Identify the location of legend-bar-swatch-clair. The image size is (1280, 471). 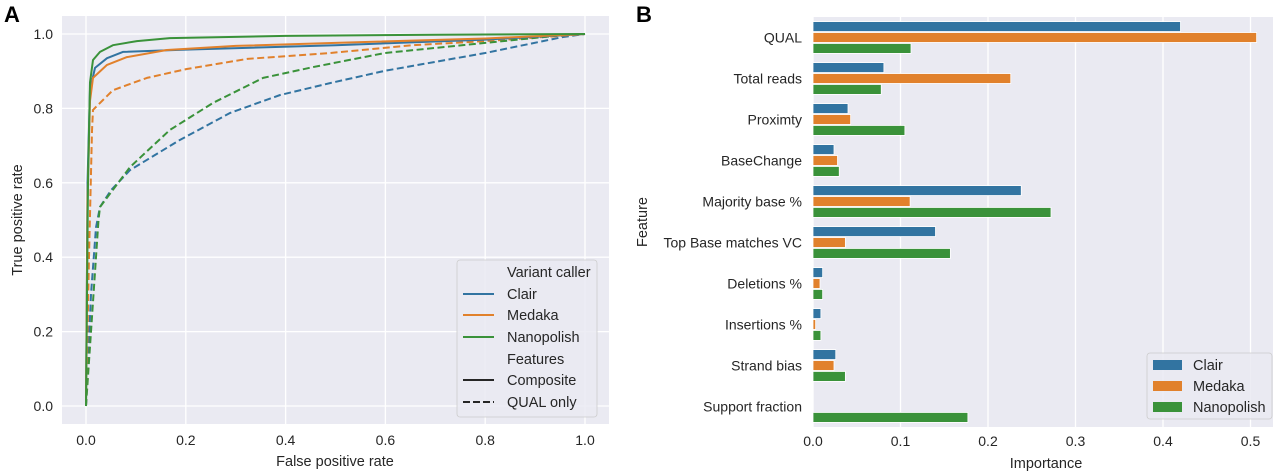
(1167, 365).